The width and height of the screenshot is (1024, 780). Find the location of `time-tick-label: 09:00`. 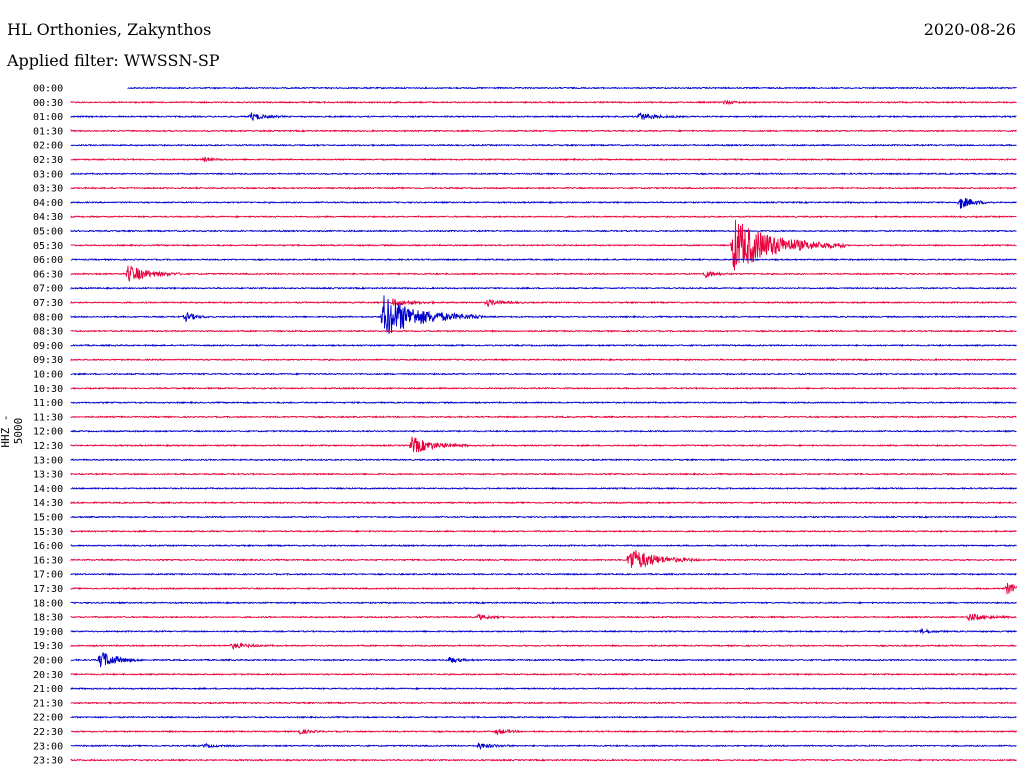

time-tick-label: 09:00 is located at coordinates (48, 346).